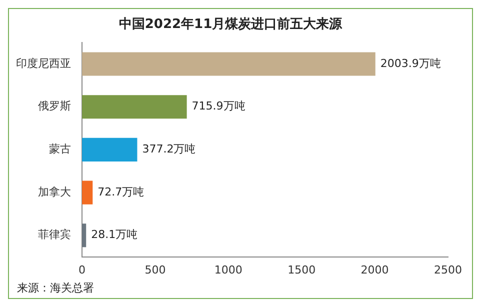  I want to click on data-label: 715.9万吨, so click(219, 106).